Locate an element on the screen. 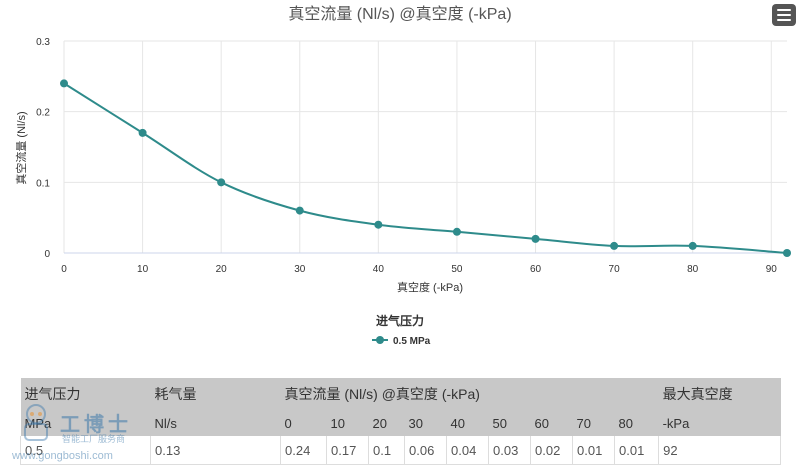 This screenshot has height=474, width=800. table-cell: 0.02 is located at coordinates (551, 450).